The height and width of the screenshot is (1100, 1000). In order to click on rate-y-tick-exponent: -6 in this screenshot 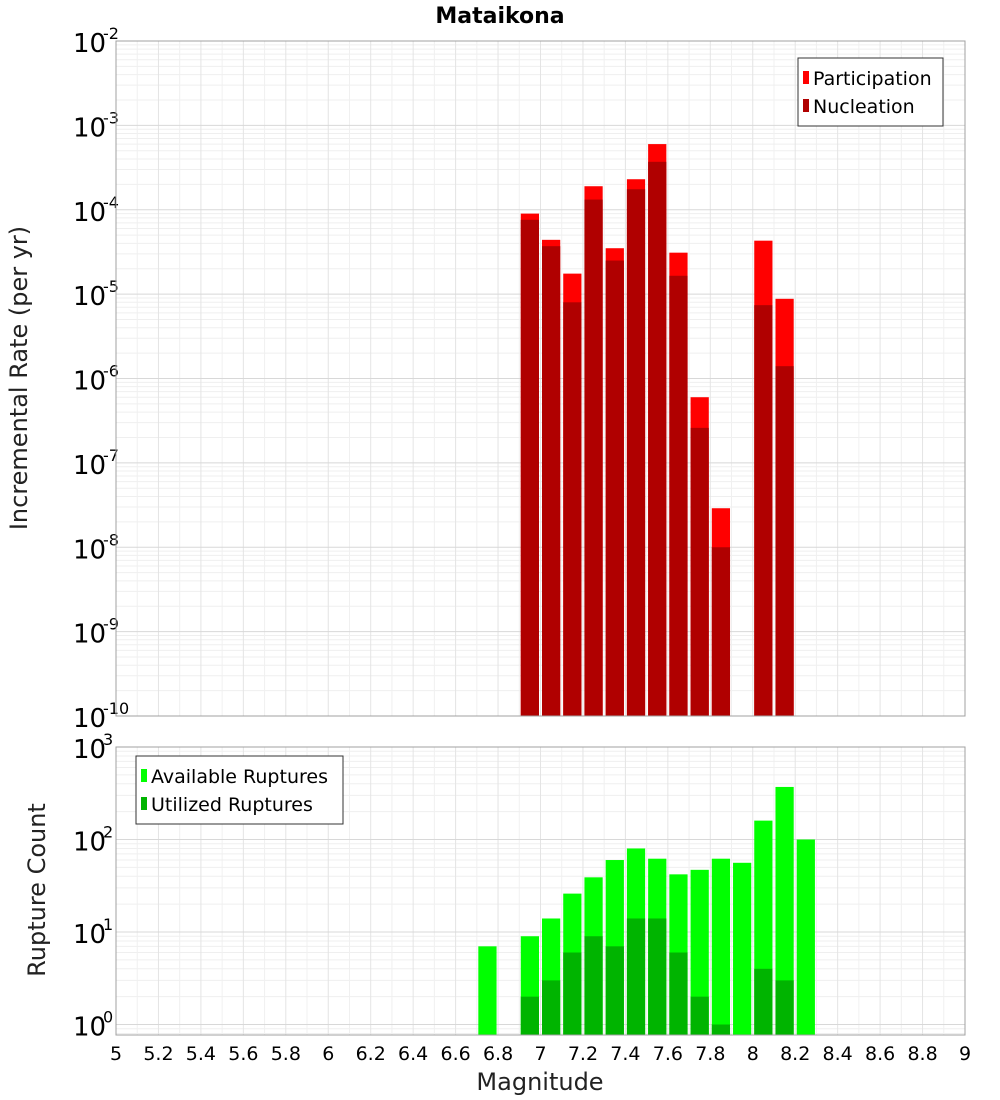, I will do `click(111, 371)`.